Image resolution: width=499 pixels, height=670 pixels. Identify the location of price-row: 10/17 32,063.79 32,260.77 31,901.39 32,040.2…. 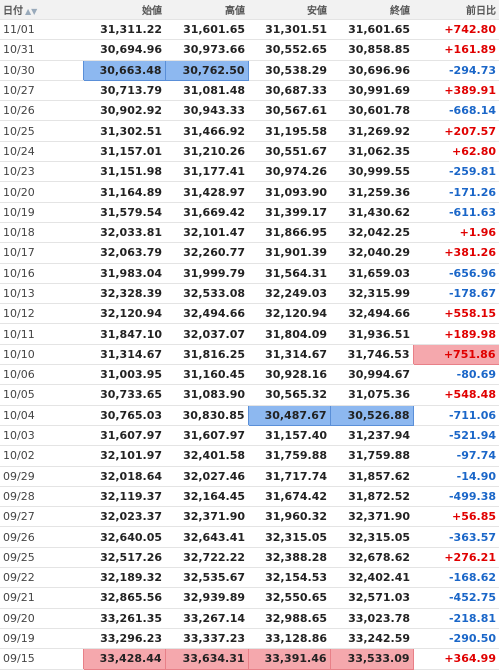
(249, 253).